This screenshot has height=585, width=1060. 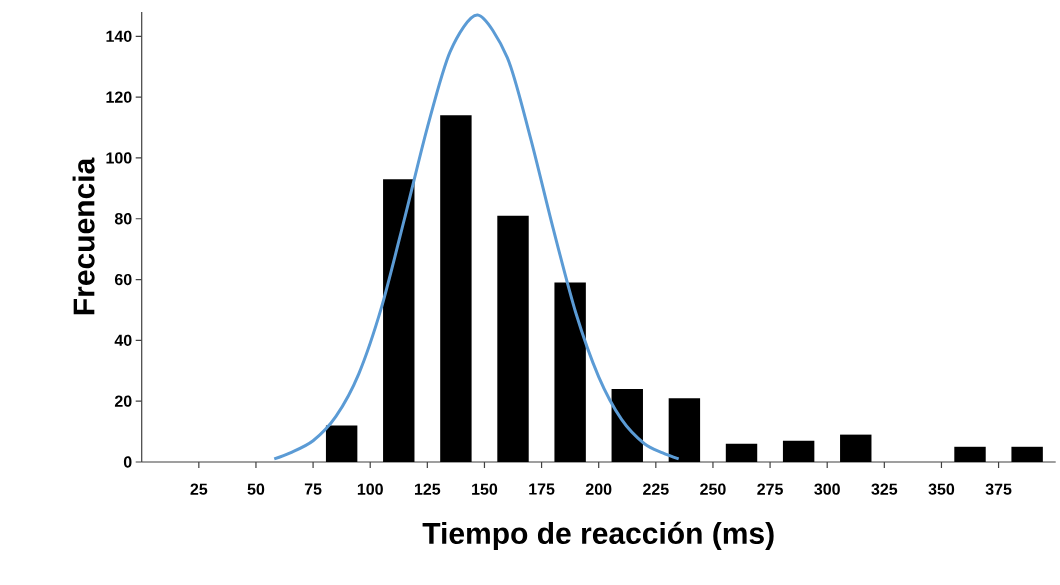 What do you see at coordinates (83, 236) in the screenshot?
I see `y-axis-title: Frecuencia` at bounding box center [83, 236].